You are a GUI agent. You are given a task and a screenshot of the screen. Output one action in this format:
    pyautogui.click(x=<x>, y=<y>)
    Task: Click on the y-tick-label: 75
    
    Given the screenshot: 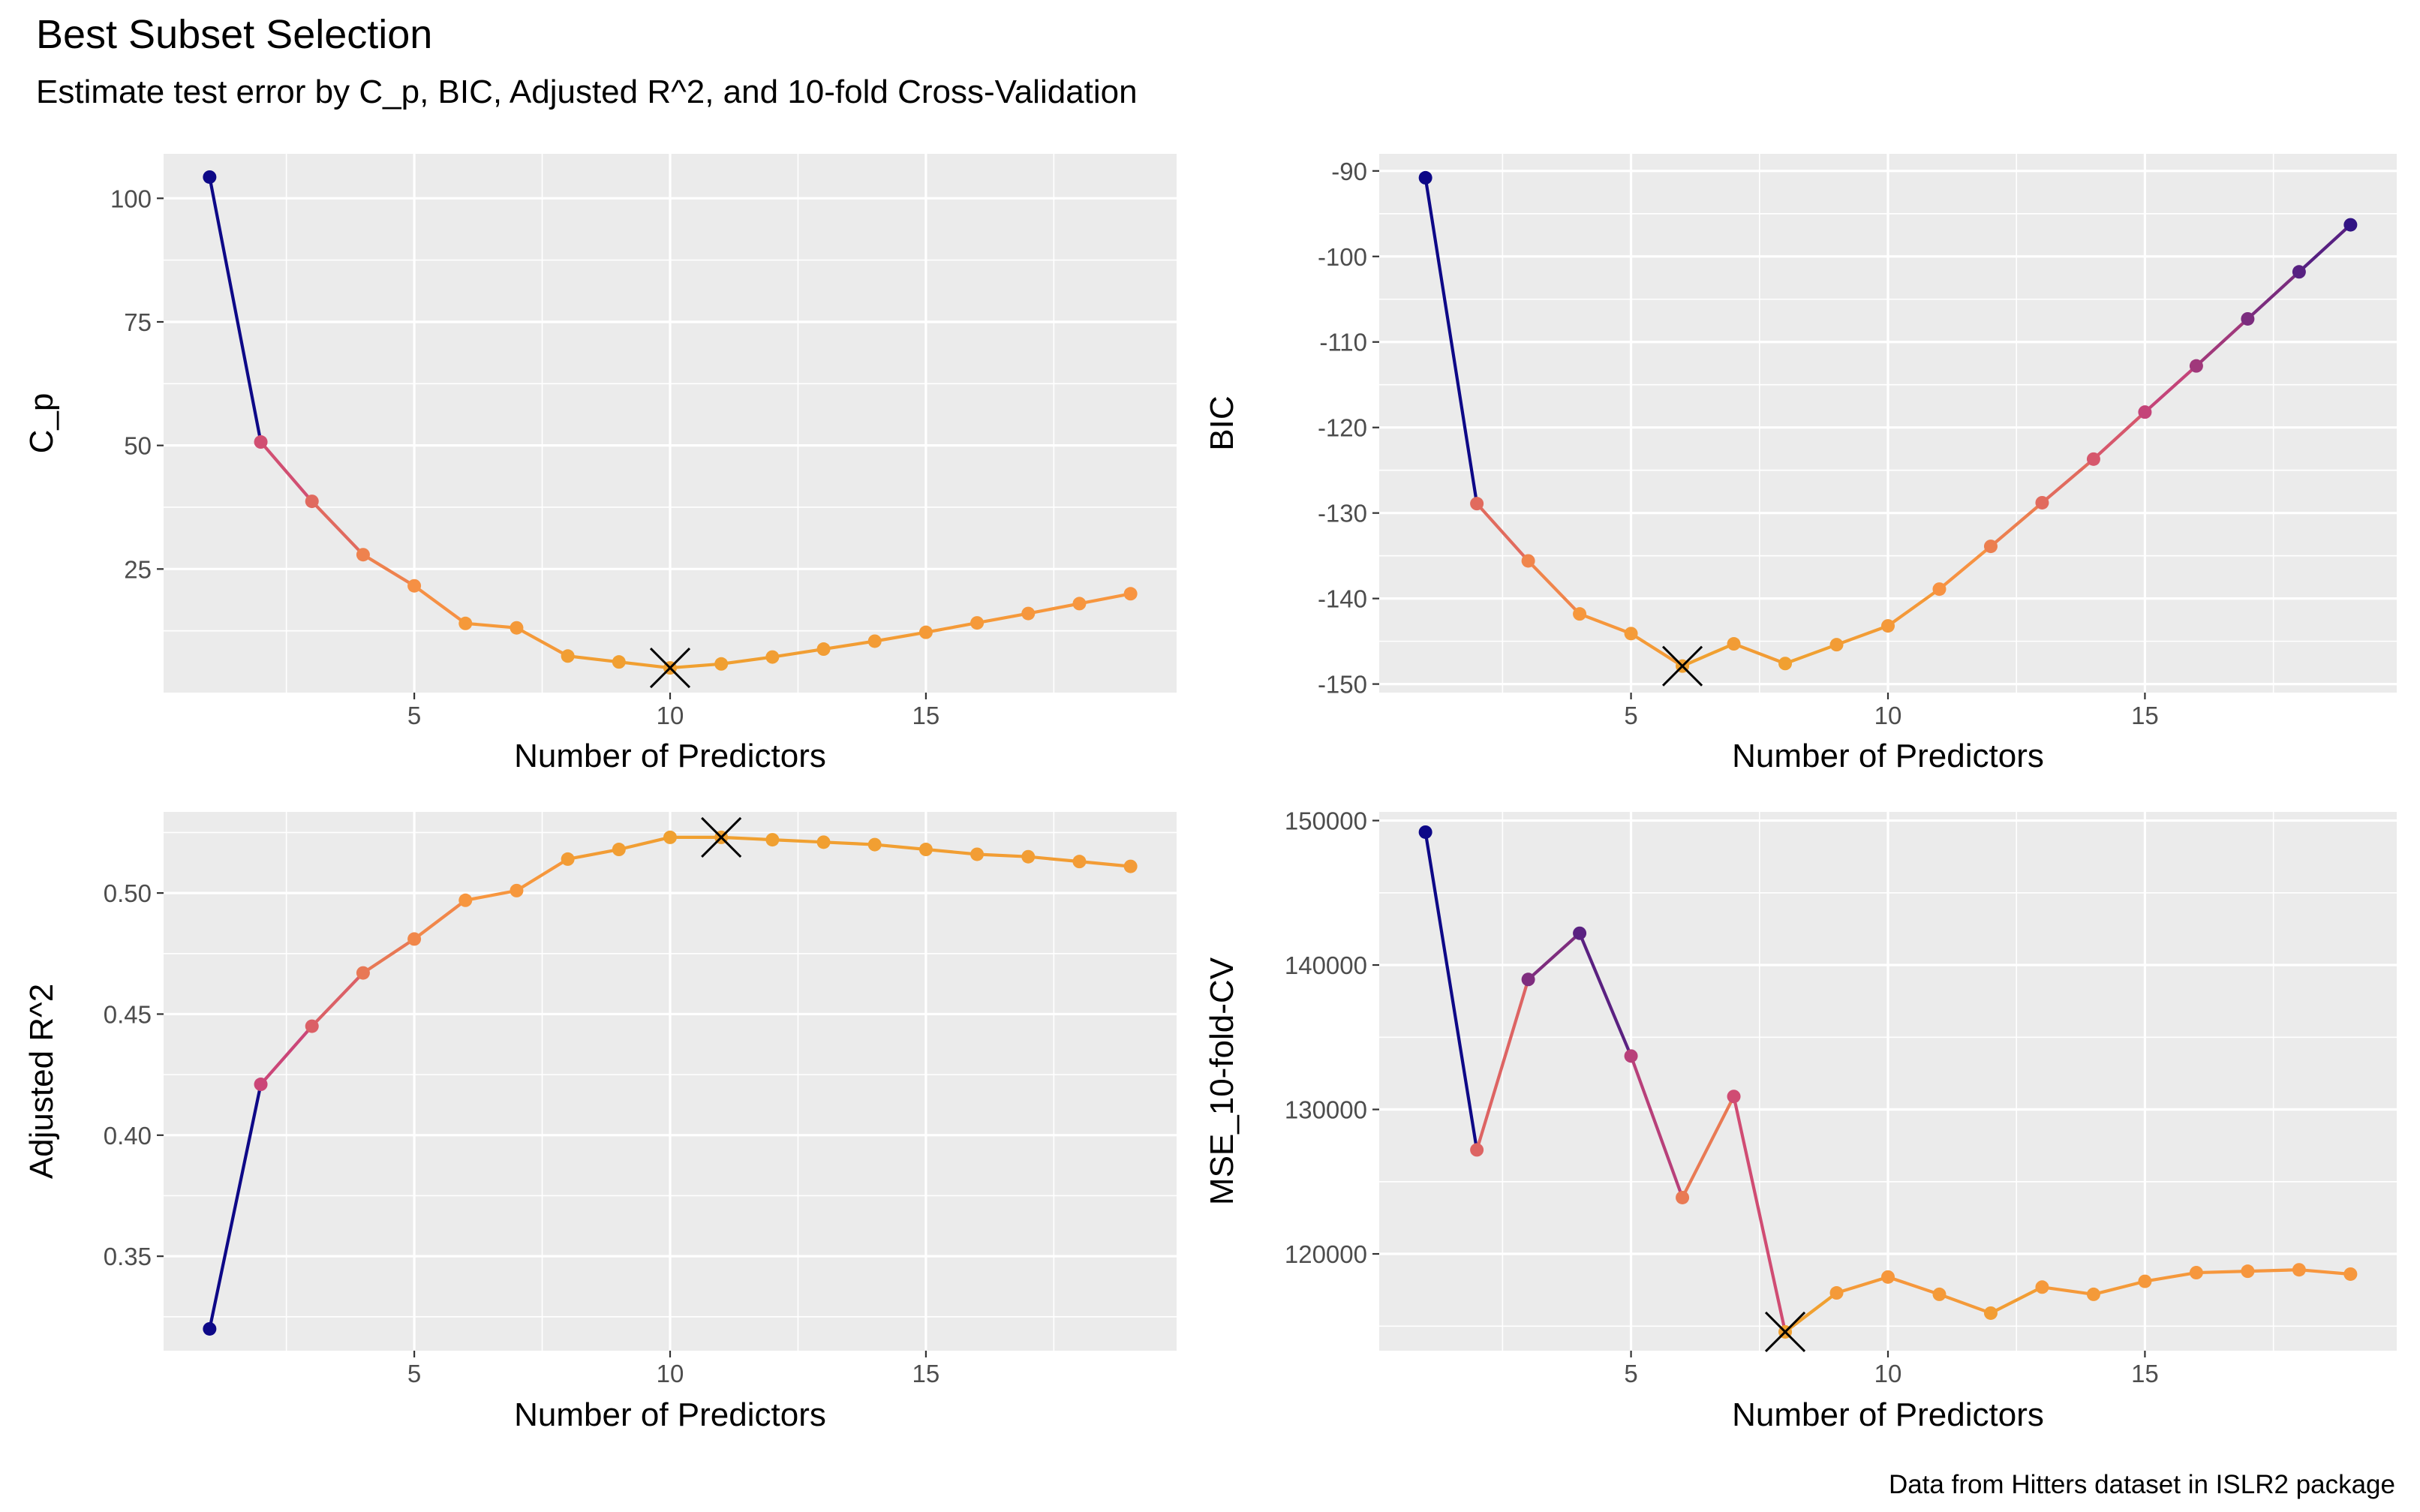 What is the action you would take?
    pyautogui.click(x=138, y=322)
    